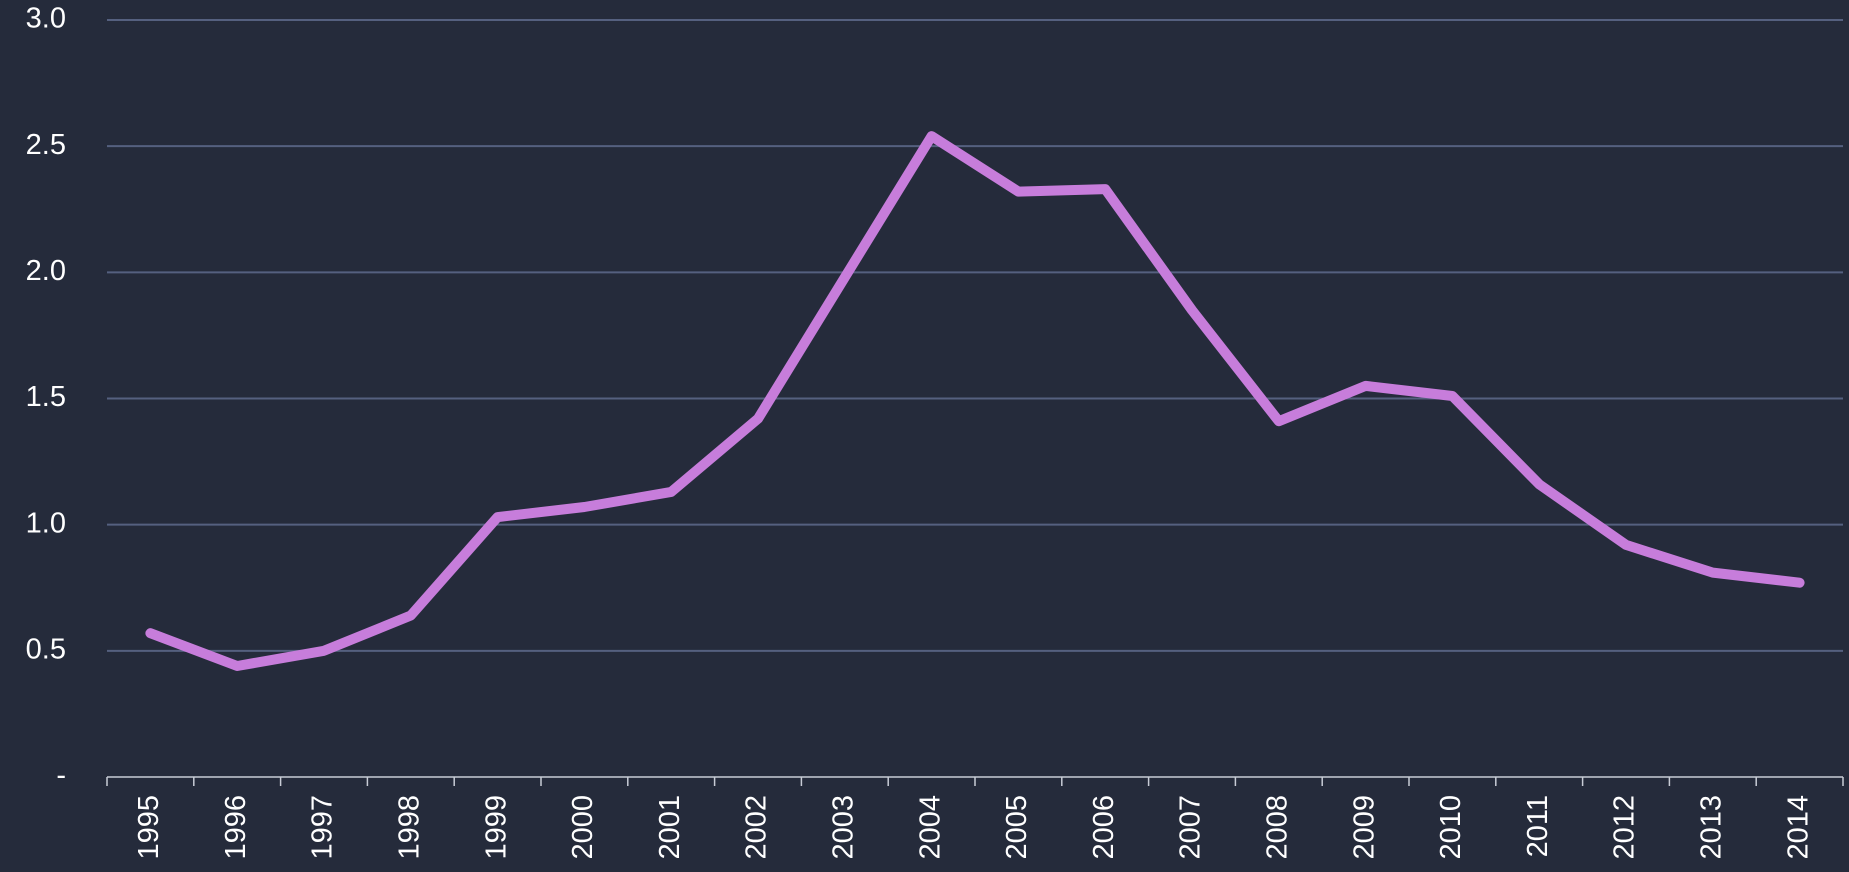  Describe the element at coordinates (583, 827) in the screenshot. I see `x-tick-label: 2000` at that location.